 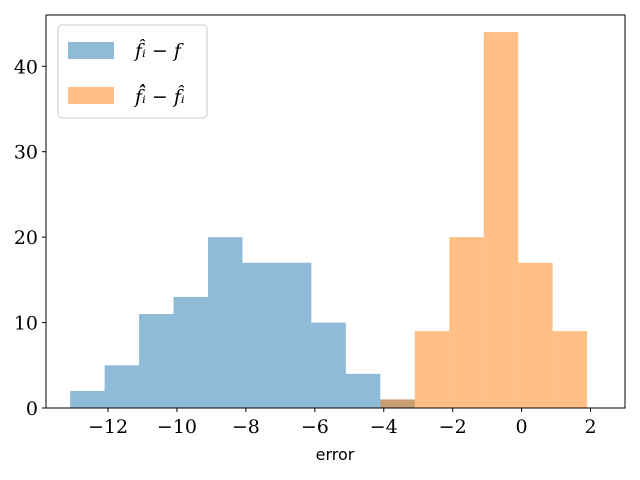 I want to click on y-axis-ticks: 0 10 20 30 40, so click(x=30, y=238).